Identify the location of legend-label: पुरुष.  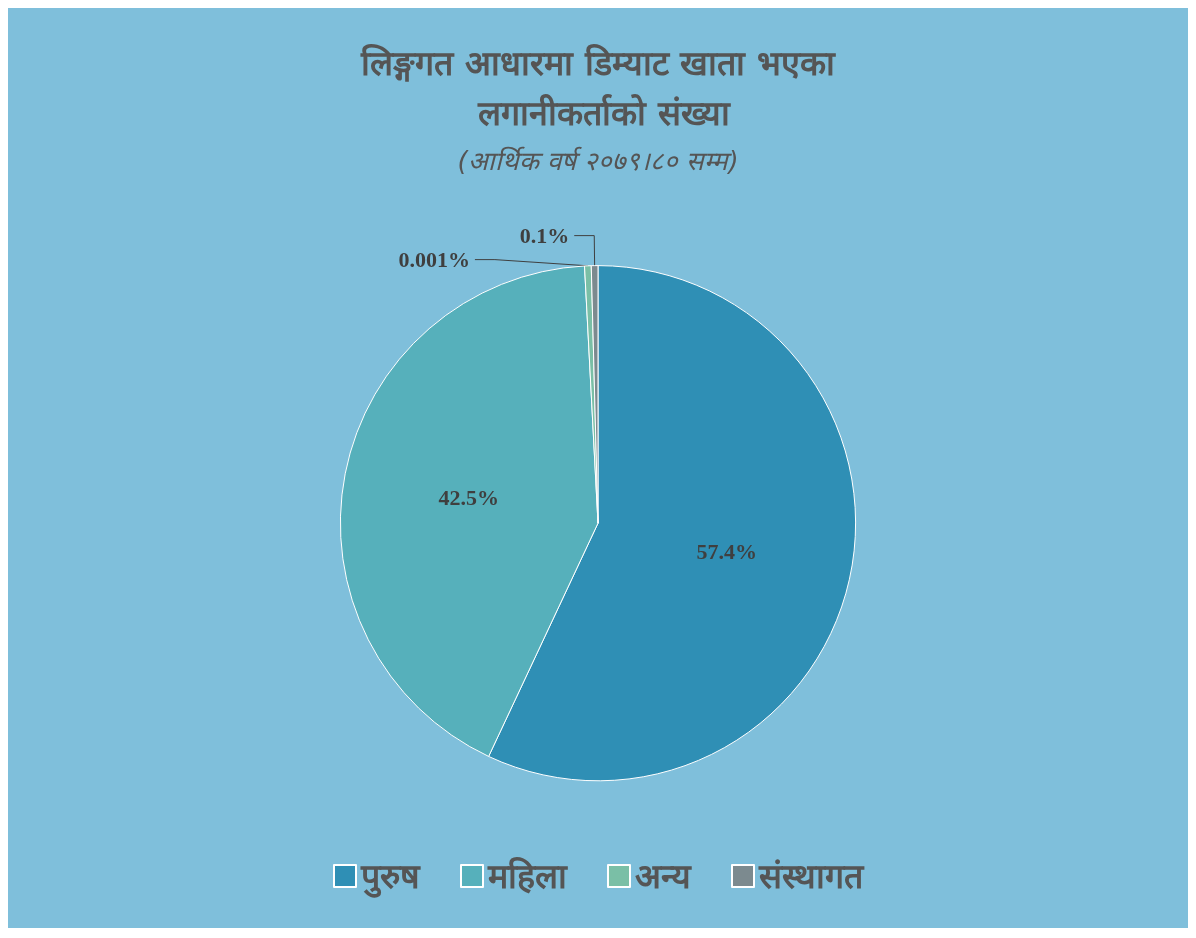
(390, 877).